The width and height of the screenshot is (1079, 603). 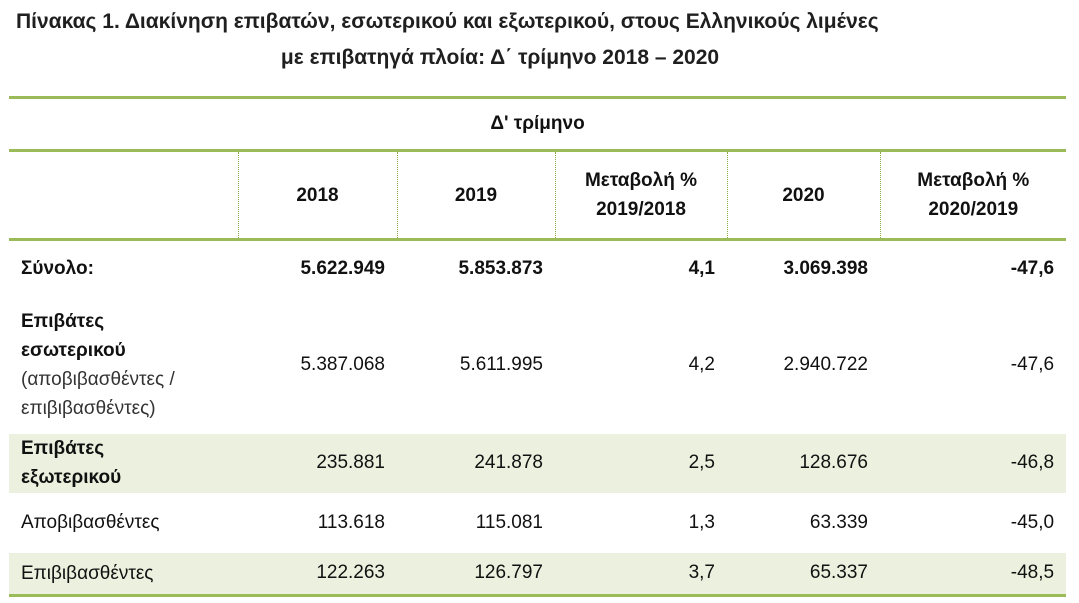 I want to click on row-label-disembarked: Αποβιβασθέντες, so click(x=90, y=522).